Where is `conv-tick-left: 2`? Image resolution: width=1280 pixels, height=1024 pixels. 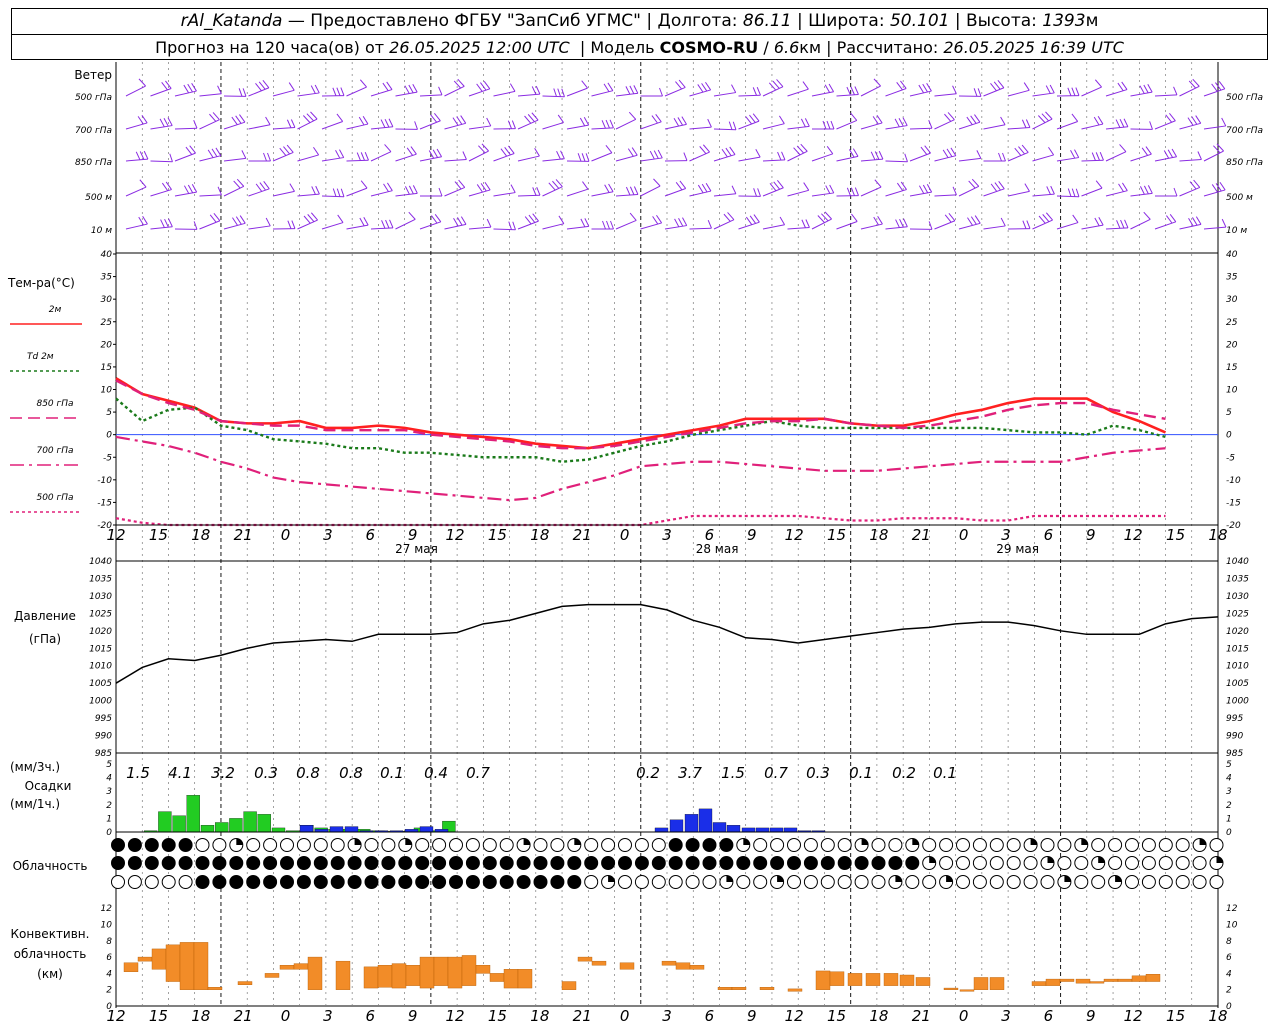
conv-tick-left: 2 is located at coordinates (109, 991).